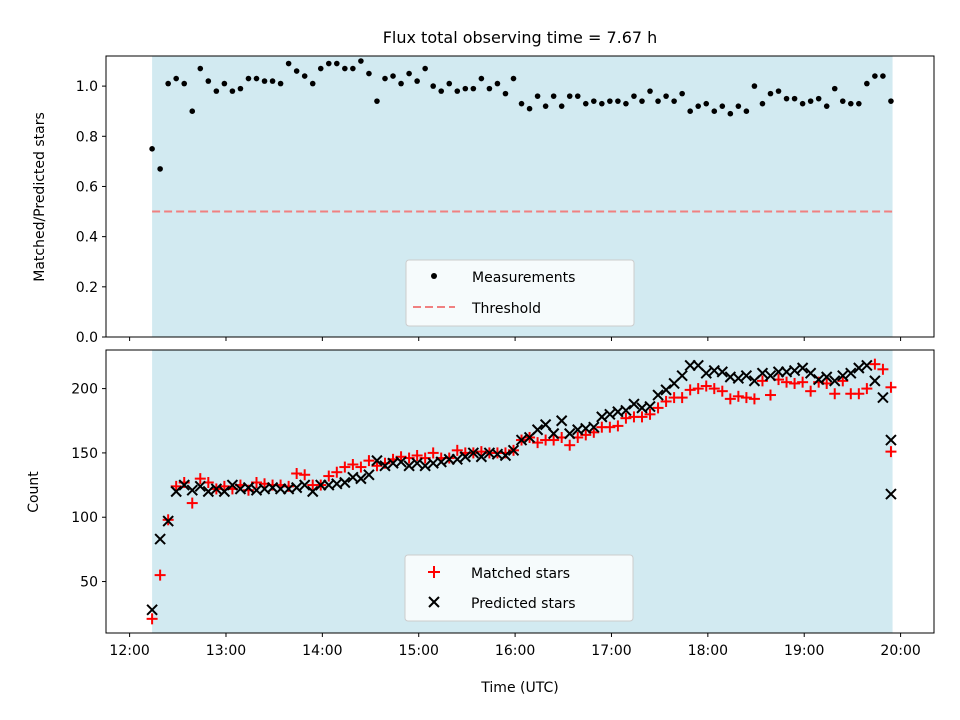 Image resolution: width=960 pixels, height=720 pixels. What do you see at coordinates (519, 688) in the screenshot?
I see `x-axis-label: Time (UTC)` at bounding box center [519, 688].